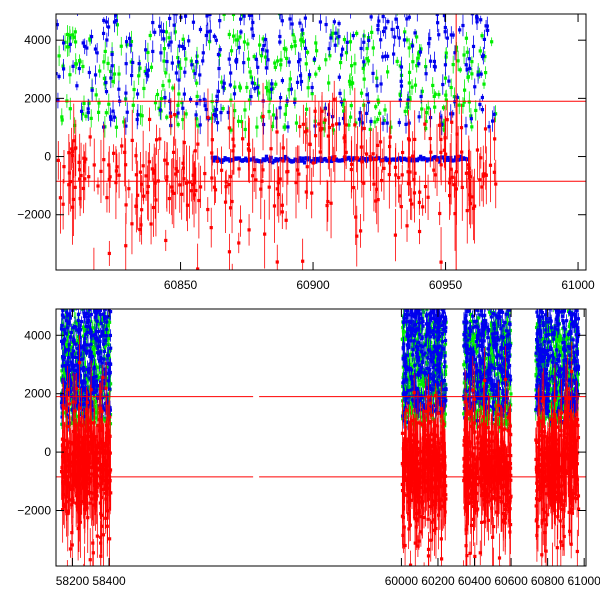 This screenshot has height=600, width=600. Describe the element at coordinates (313, 285) in the screenshot. I see `x-tick-label: 60900` at that location.